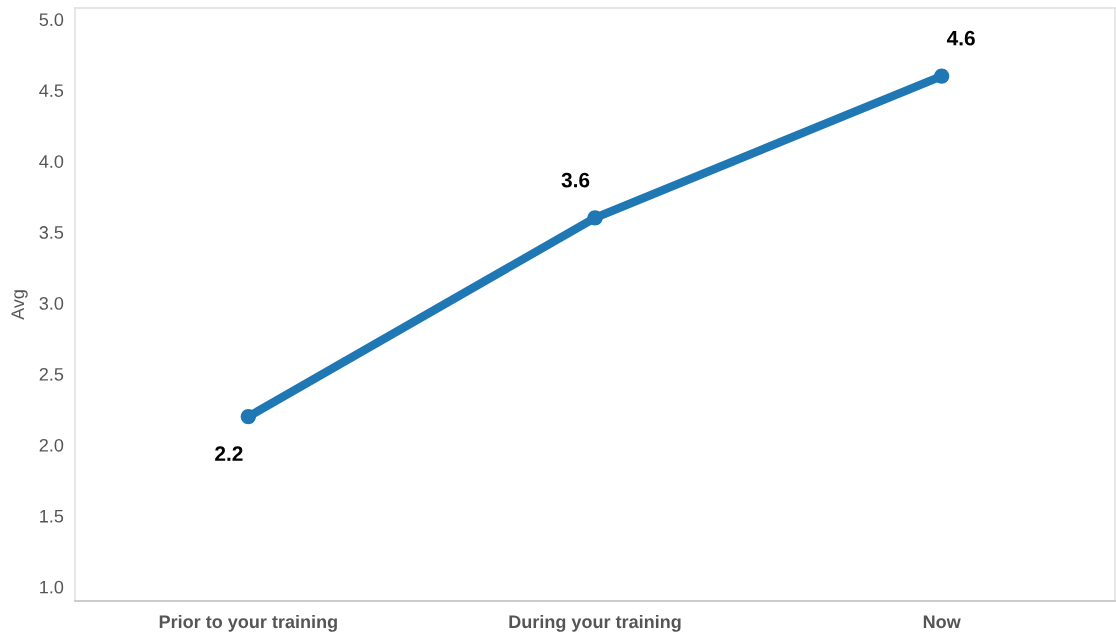 Image resolution: width=1116 pixels, height=632 pixels. Describe the element at coordinates (51, 90) in the screenshot. I see `y-tick-label: 4.5` at that location.